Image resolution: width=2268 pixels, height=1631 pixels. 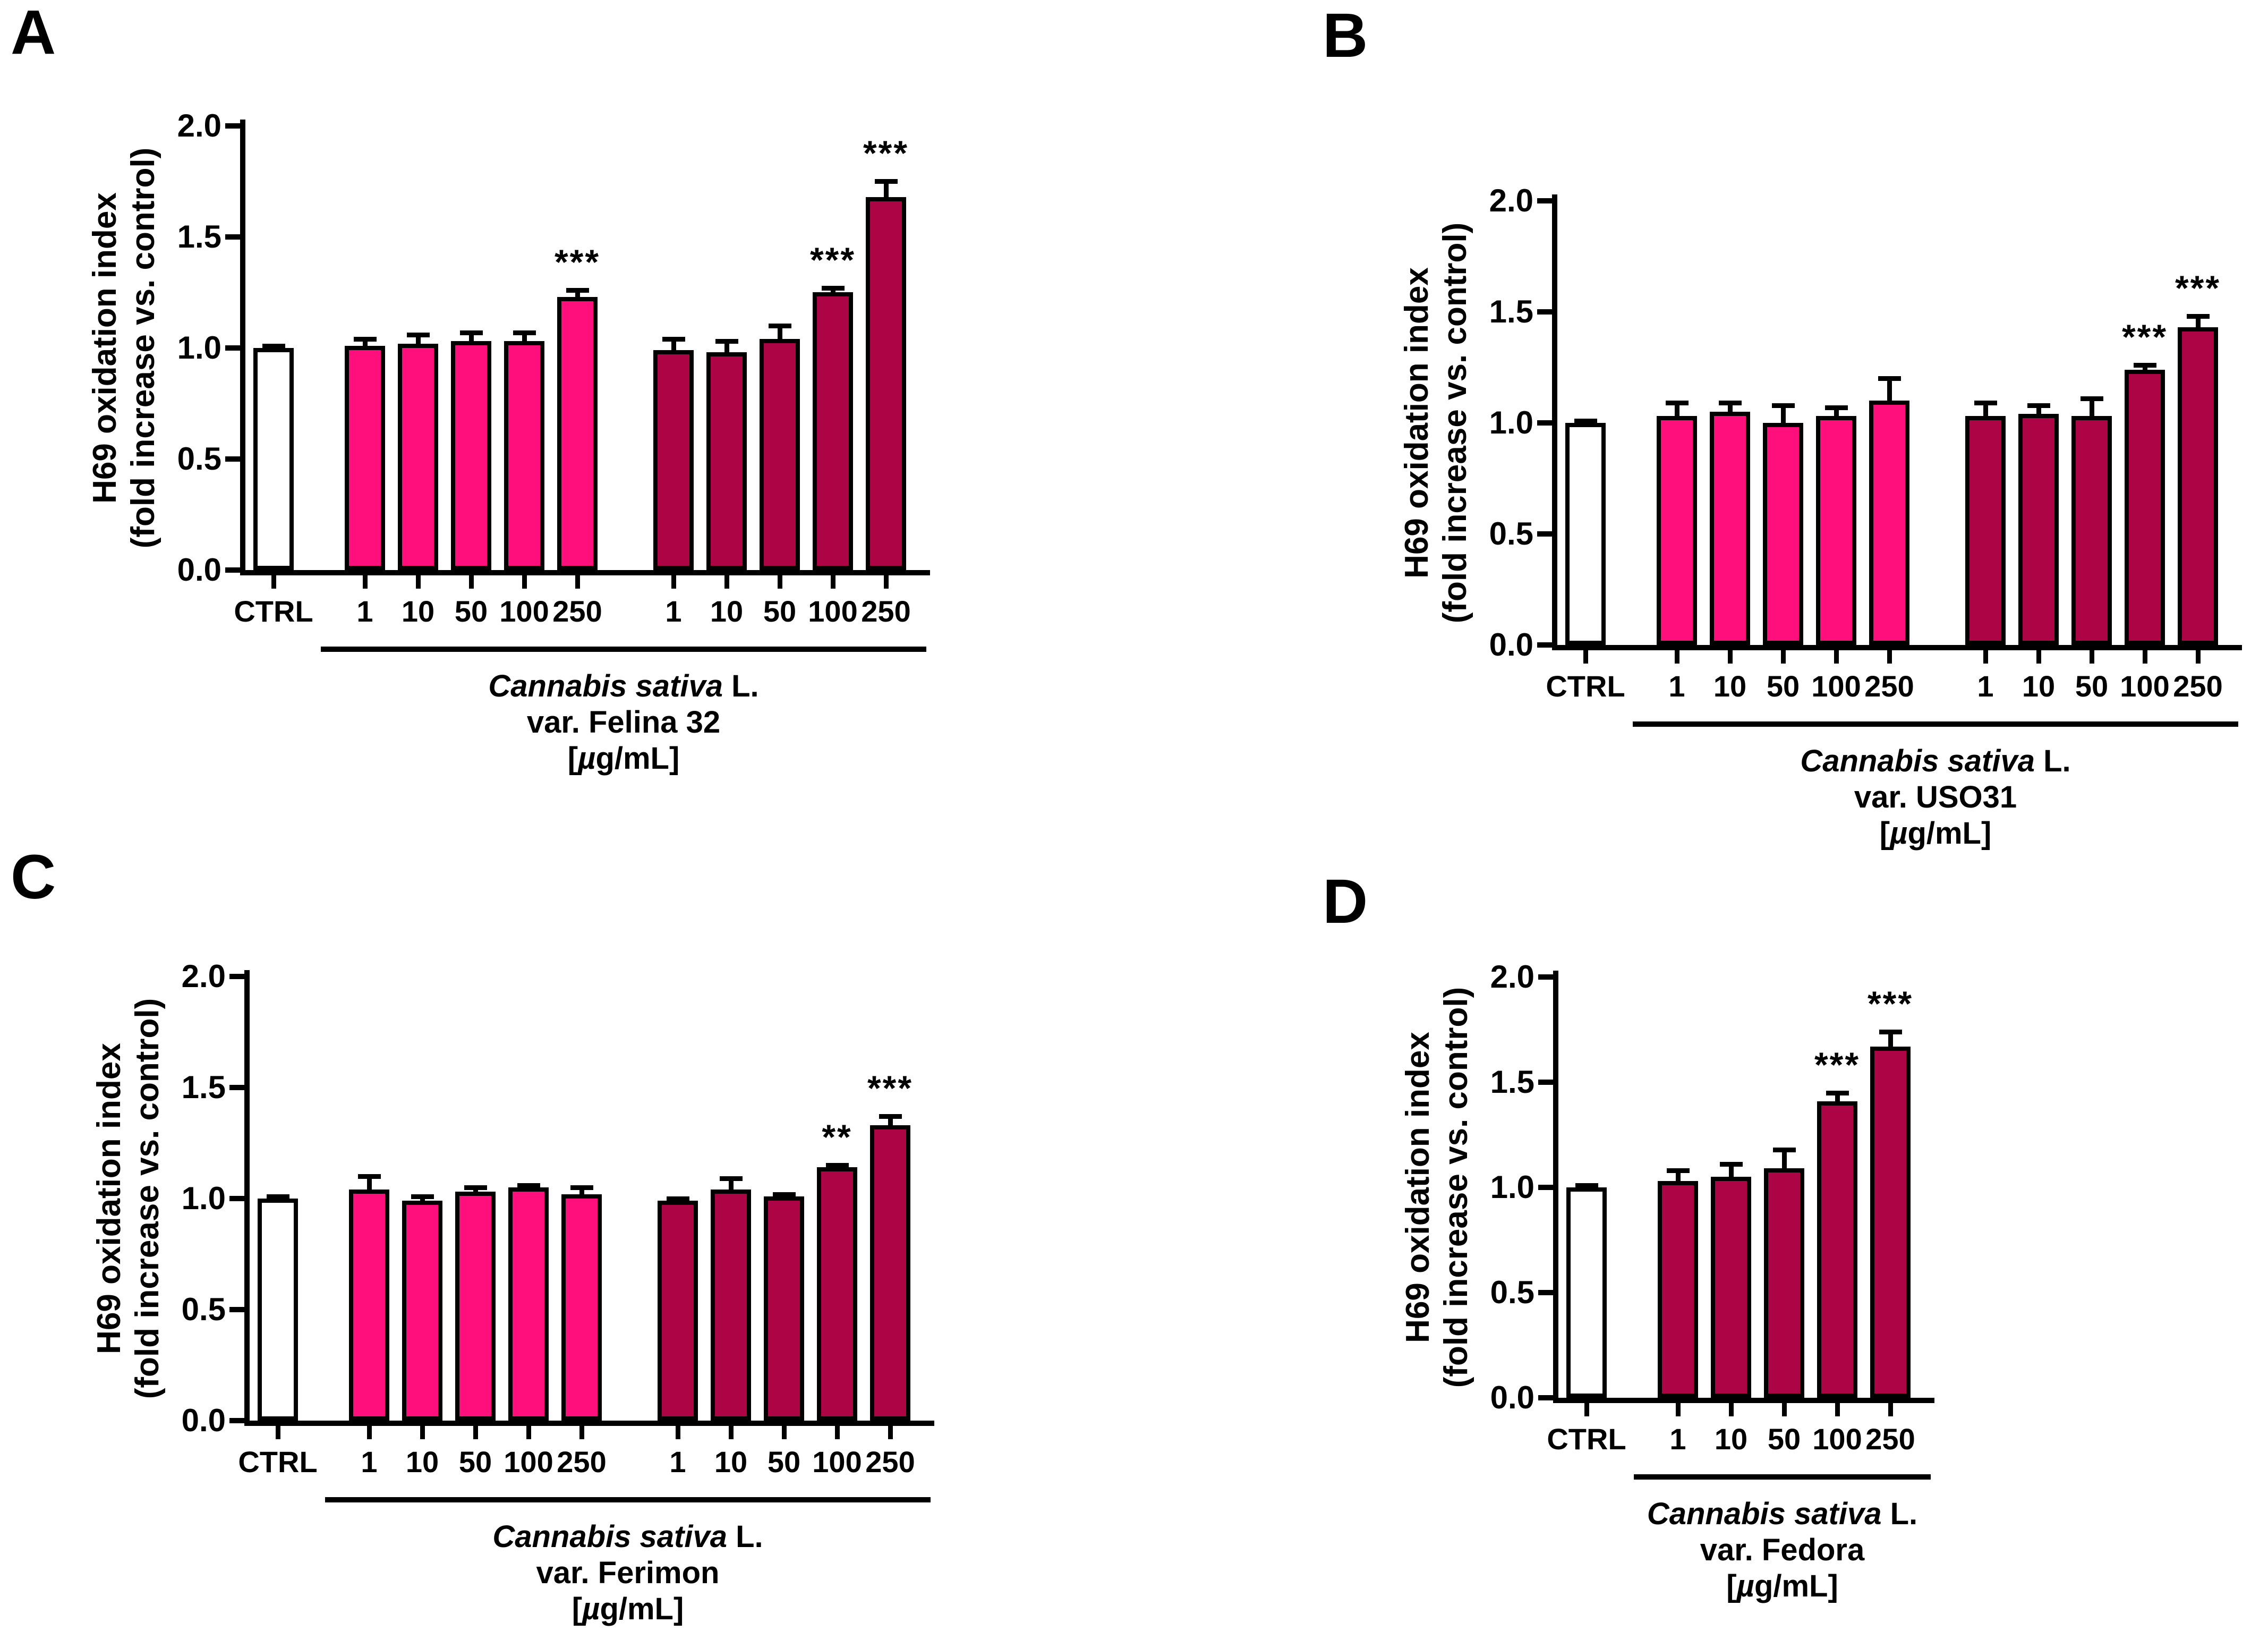 I want to click on y-tick-label: 0.5, so click(x=203, y=1309).